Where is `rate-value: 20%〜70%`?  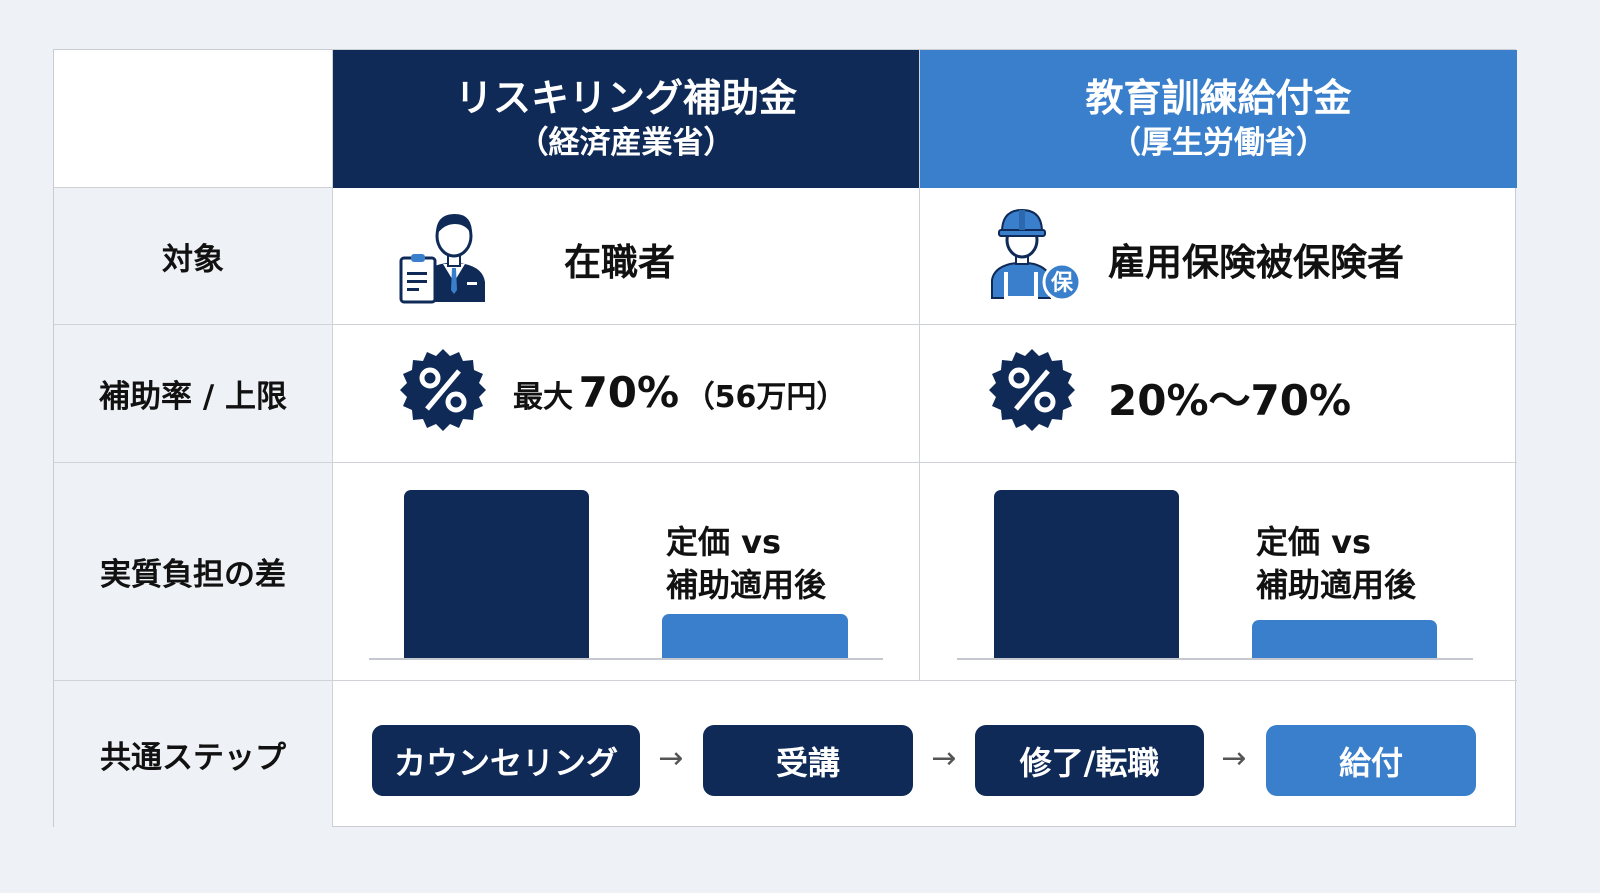 rate-value: 20%〜70% is located at coordinates (1230, 400).